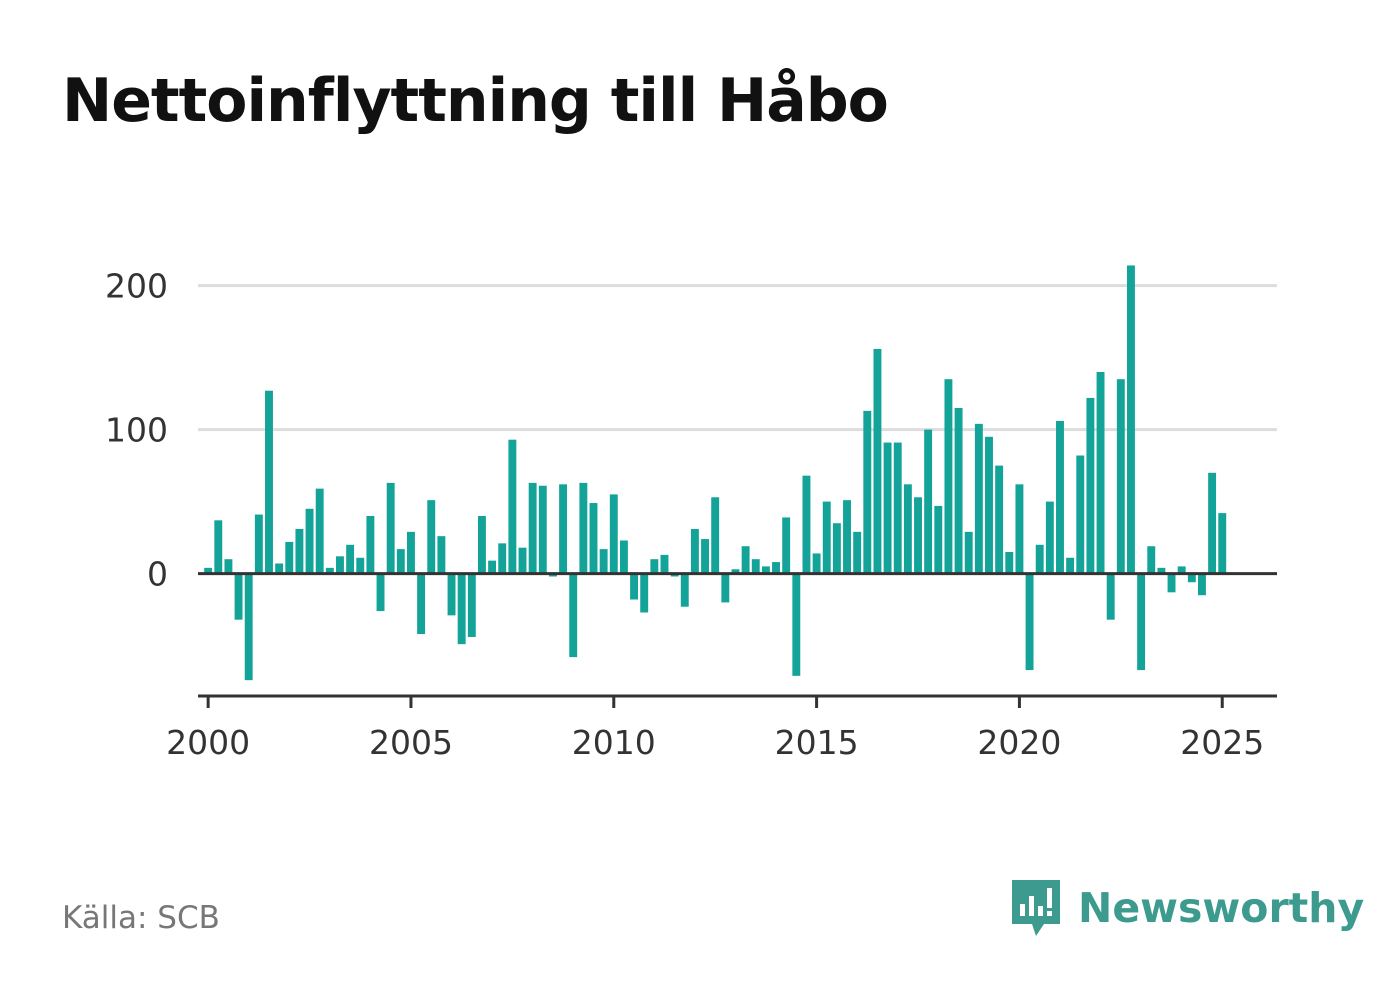 Image resolution: width=1382 pixels, height=999 pixels. Describe the element at coordinates (816, 563) in the screenshot. I see `bar-2015-Q1` at that location.